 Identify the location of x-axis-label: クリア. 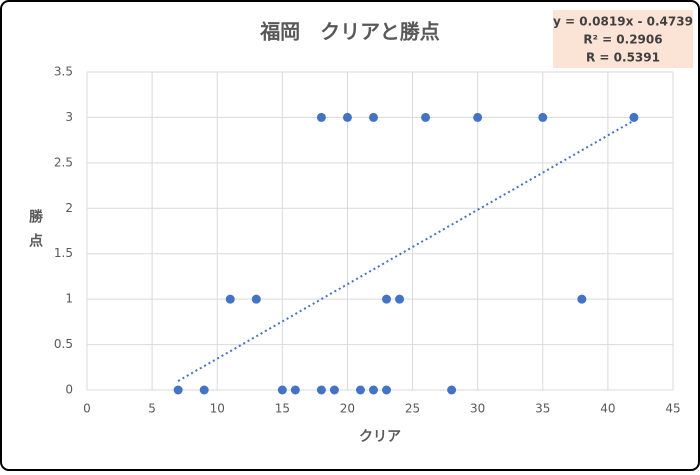
(380, 437).